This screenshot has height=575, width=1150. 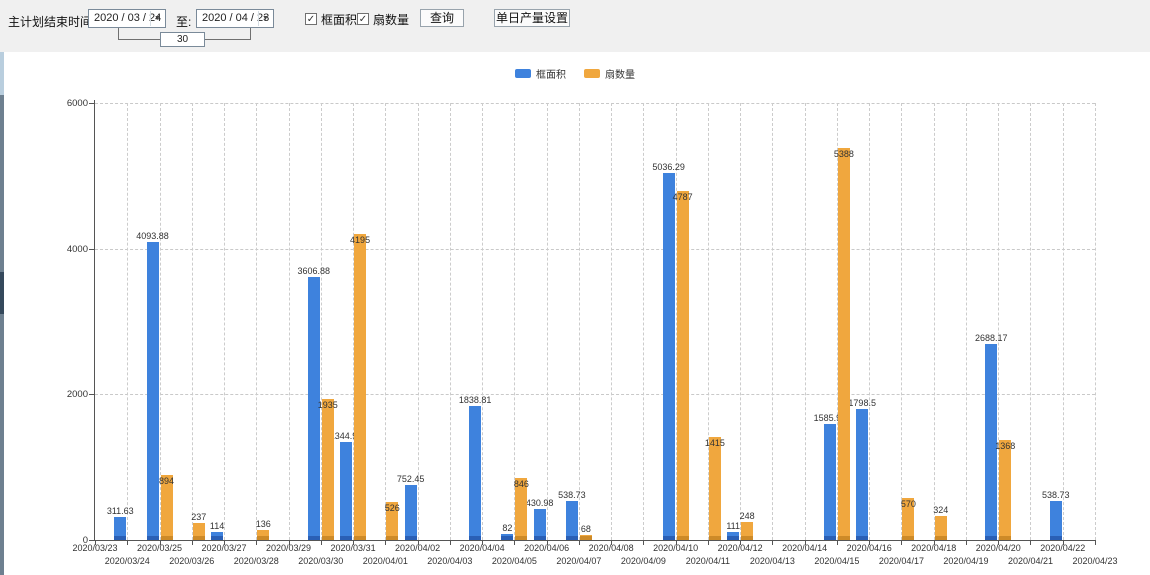 I want to click on x-axis-label: 2020/03/26, so click(x=192, y=561).